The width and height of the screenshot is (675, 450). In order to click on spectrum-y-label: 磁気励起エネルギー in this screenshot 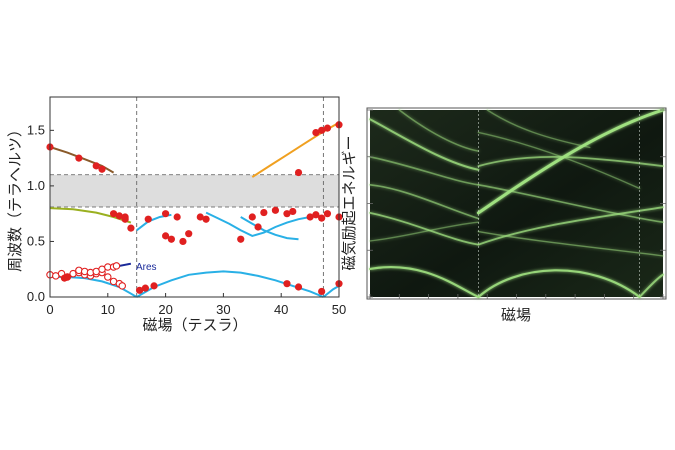, I will do `click(349, 202)`.